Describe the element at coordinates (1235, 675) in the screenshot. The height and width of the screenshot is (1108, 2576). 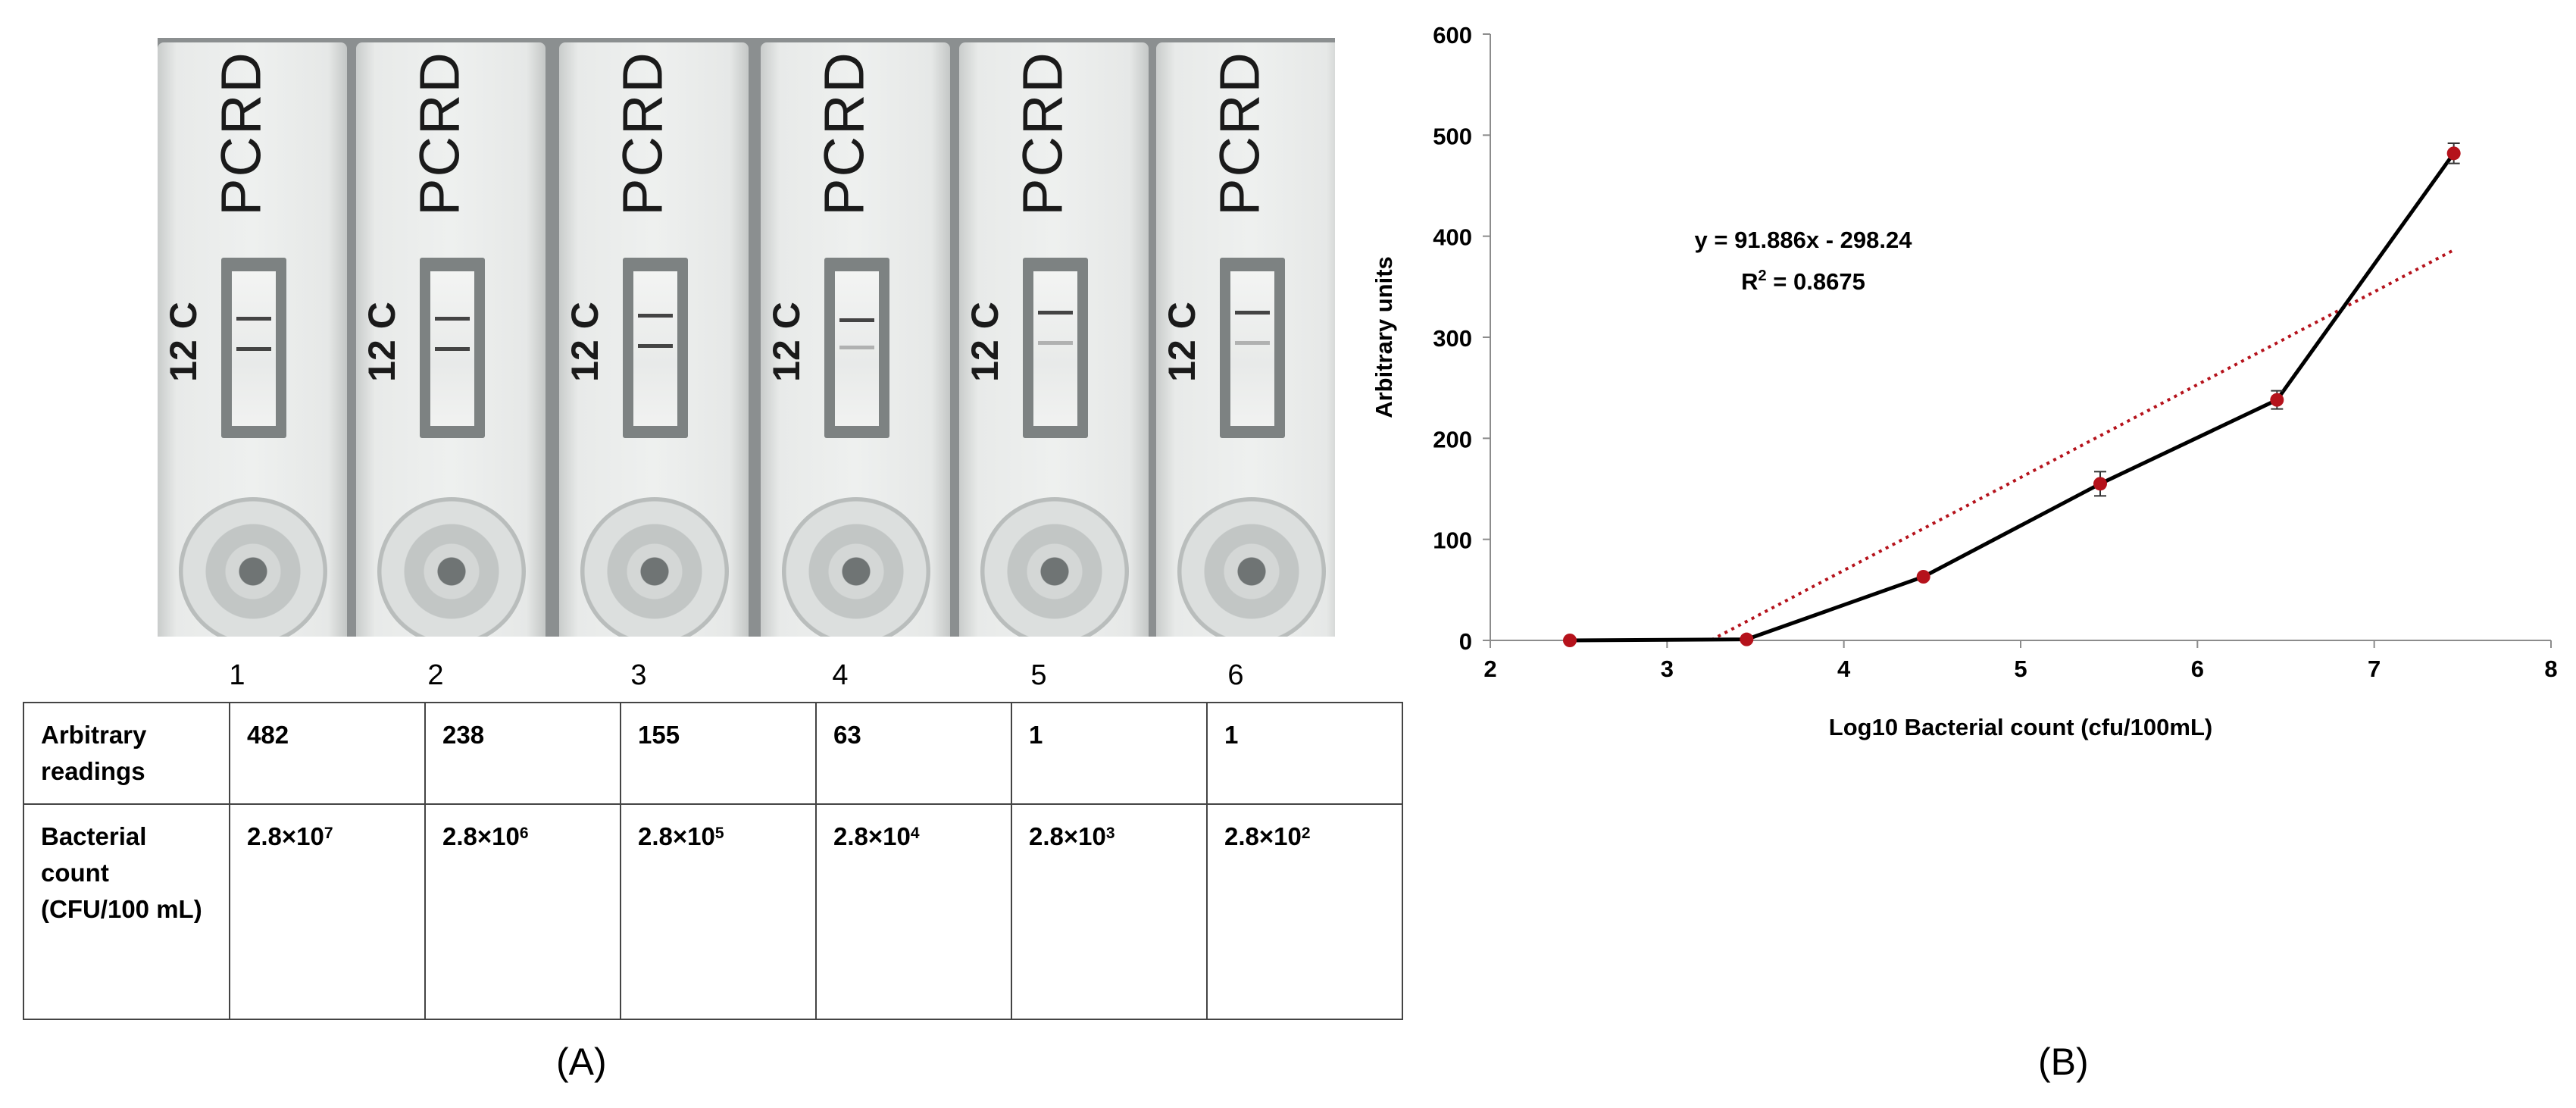
I see `strip-number: 6` at that location.